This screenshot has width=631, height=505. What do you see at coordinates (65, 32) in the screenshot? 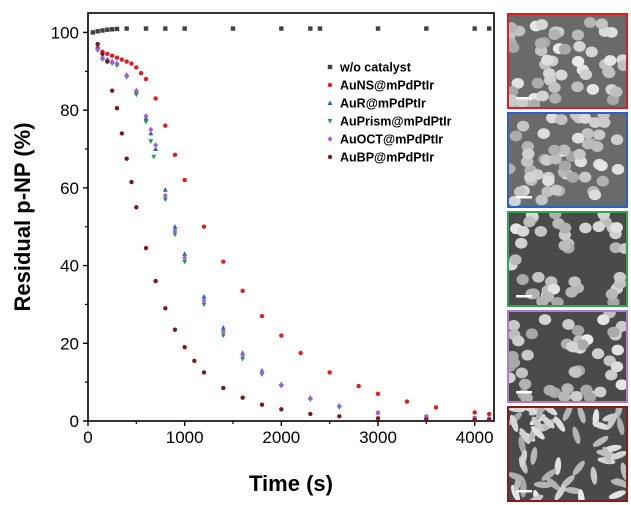
I see `y-tick-label: 100` at bounding box center [65, 32].